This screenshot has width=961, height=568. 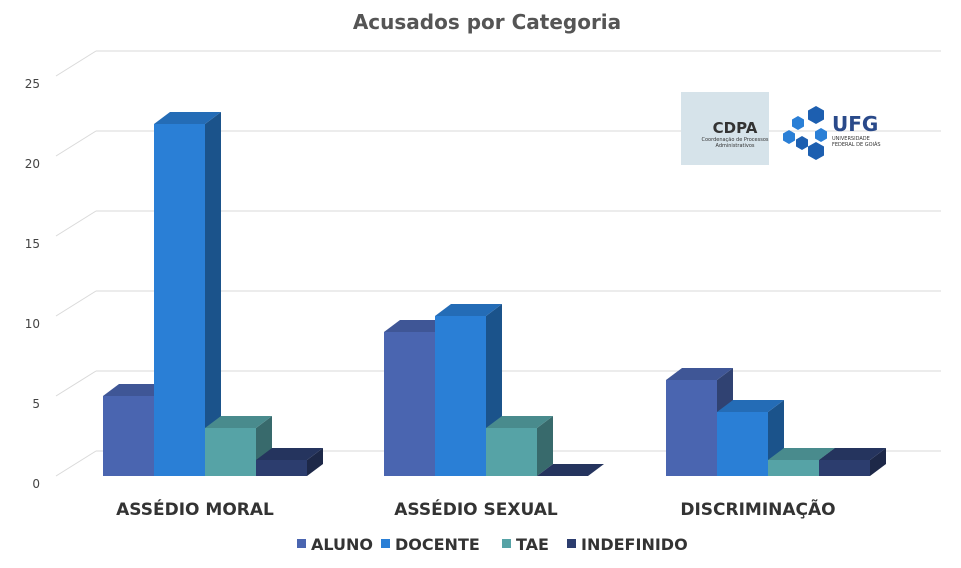 What do you see at coordinates (757, 508) in the screenshot?
I see `category-label: DISCRIMINAÇÃO` at bounding box center [757, 508].